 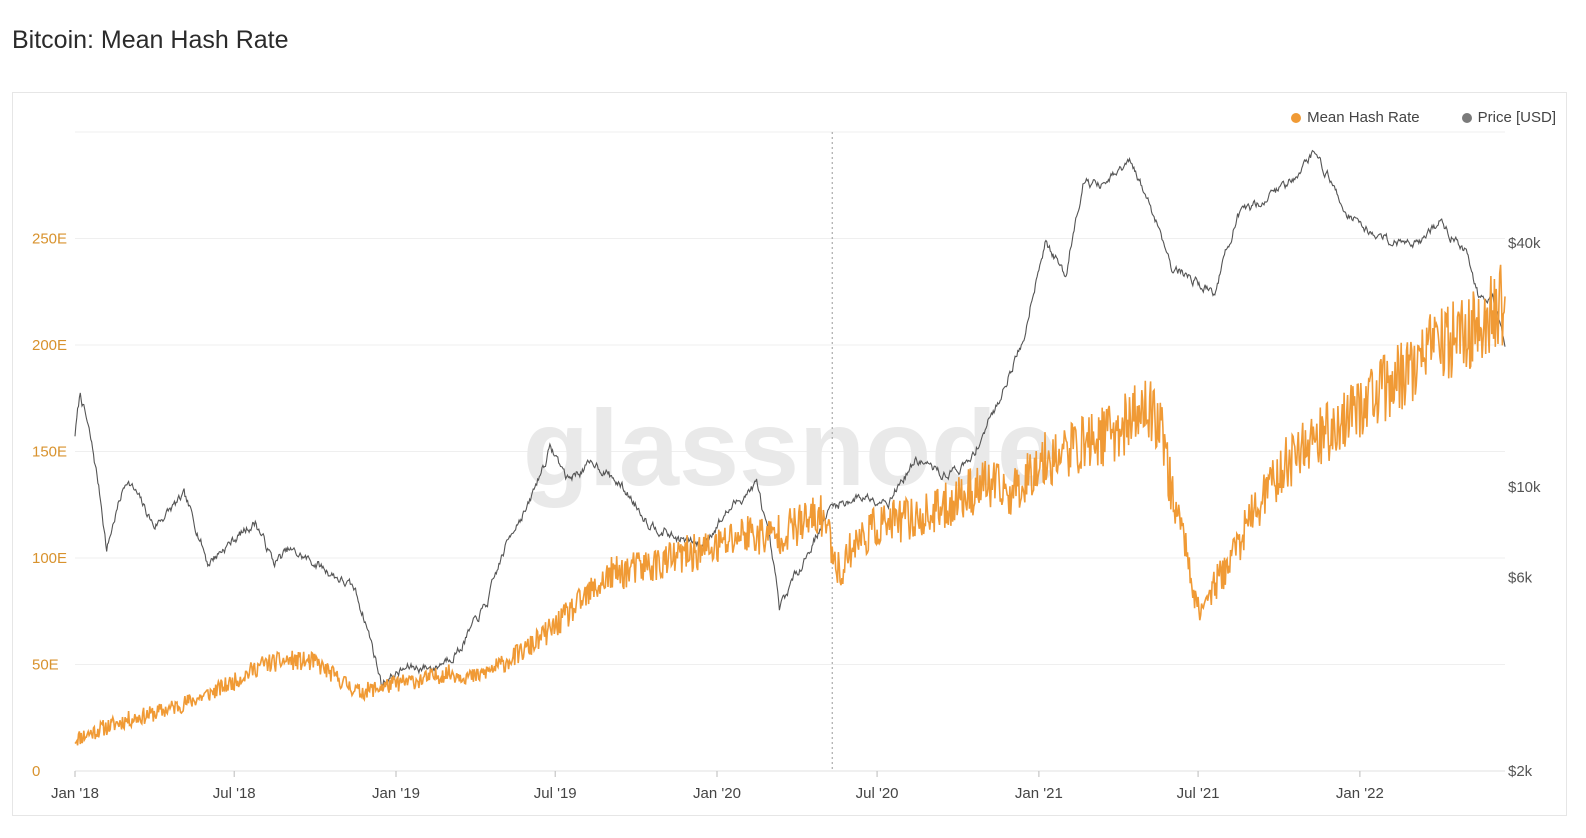 I want to click on chart-title: Bitcoin: Mean Hash Rate, so click(x=150, y=40).